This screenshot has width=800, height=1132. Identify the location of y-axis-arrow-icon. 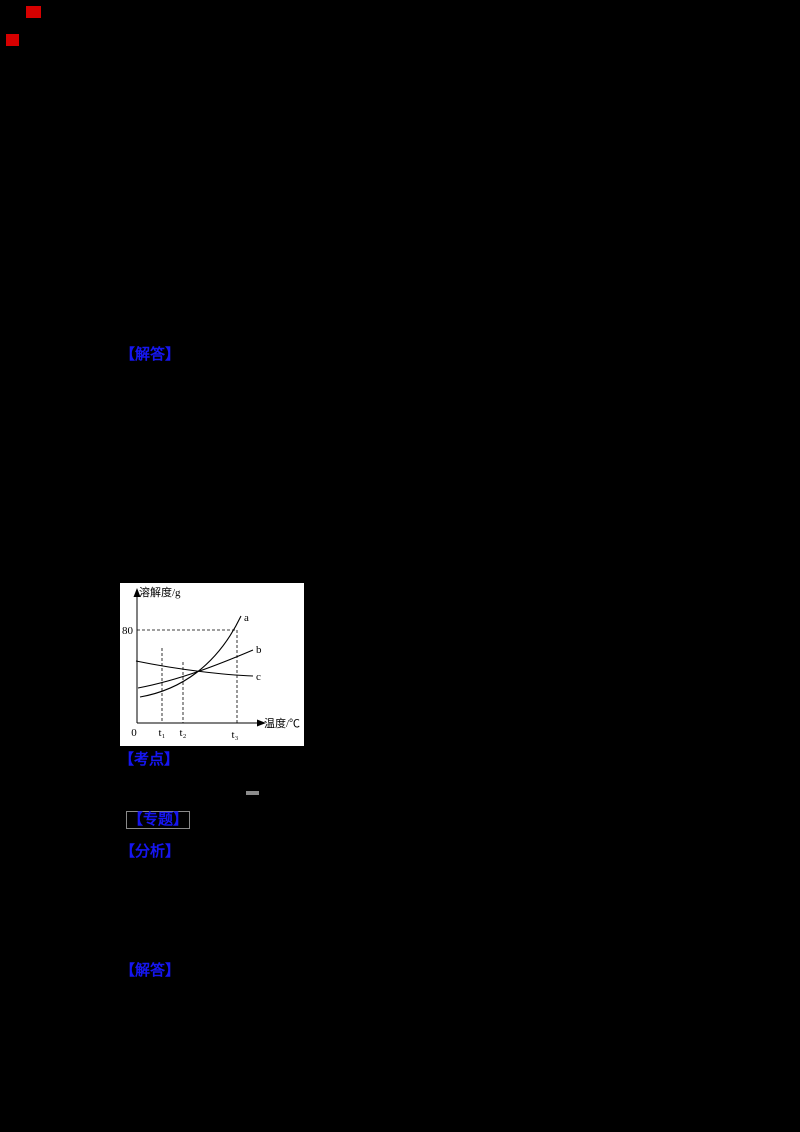
(137, 592).